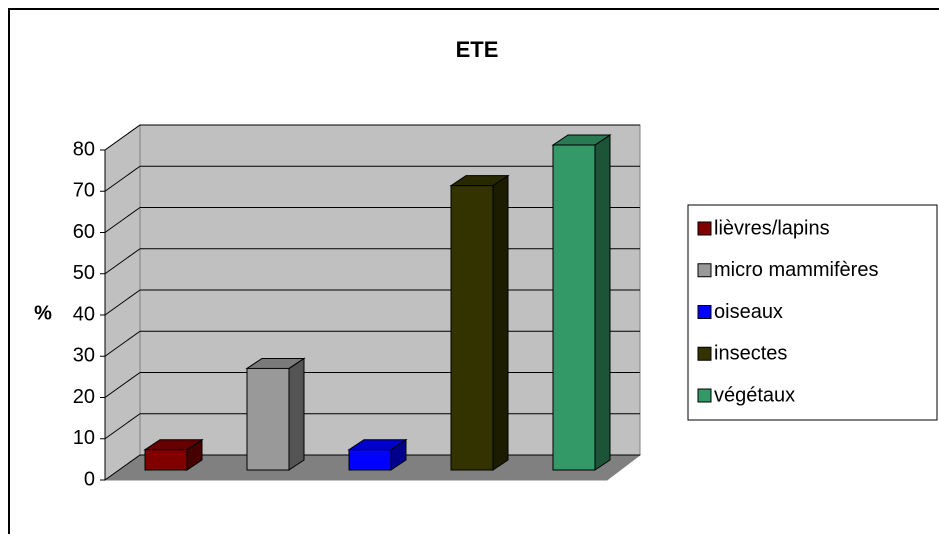  I want to click on legend, so click(812, 312).